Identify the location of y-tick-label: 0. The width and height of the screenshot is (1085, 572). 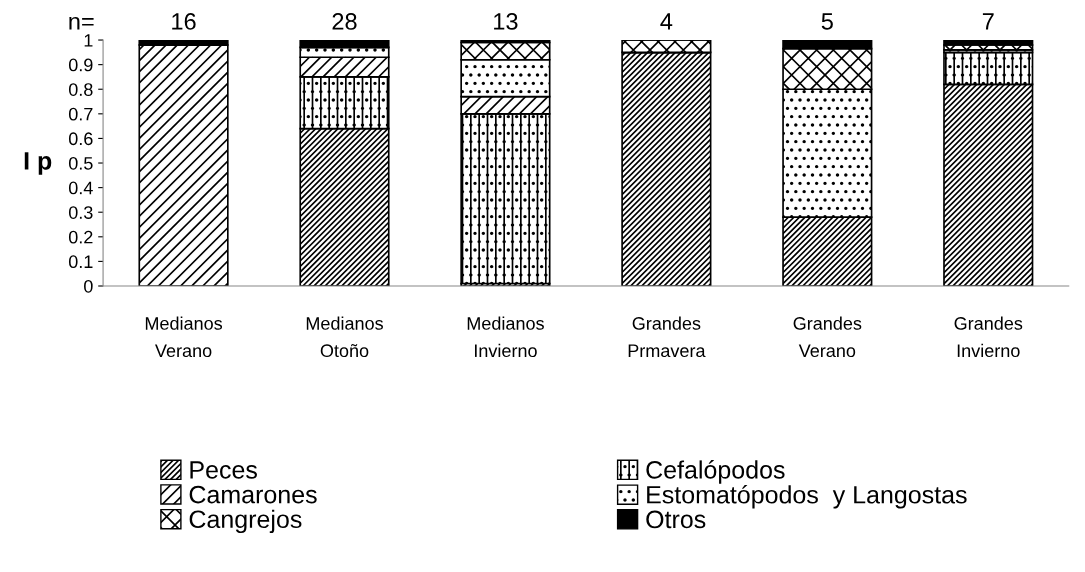
(88, 286).